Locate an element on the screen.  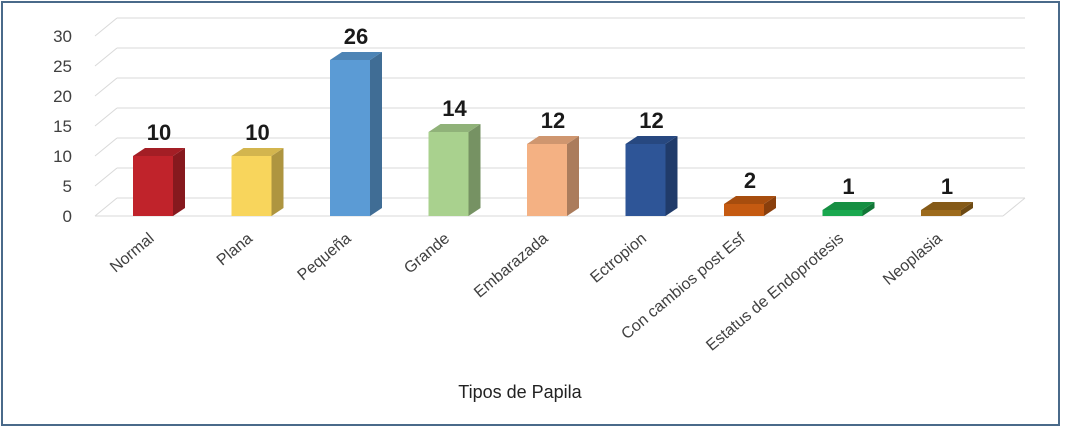
y-tick-label: 30 is located at coordinates (62, 36).